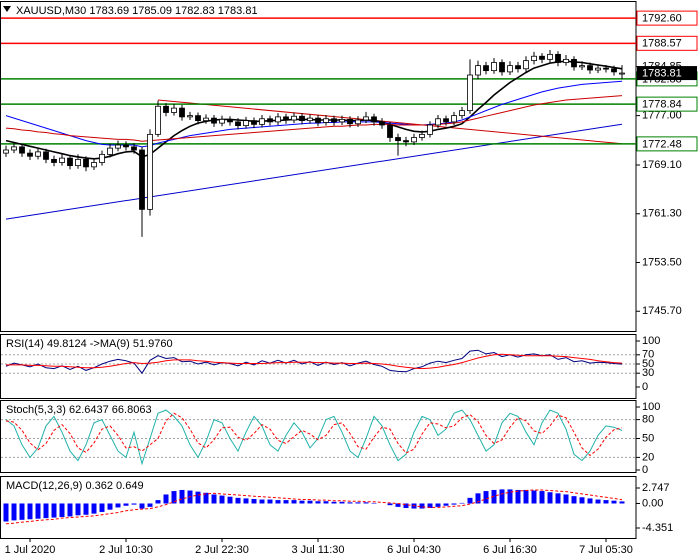 Image resolution: width=700 pixels, height=560 pixels. I want to click on level-label-box, so click(667, 144).